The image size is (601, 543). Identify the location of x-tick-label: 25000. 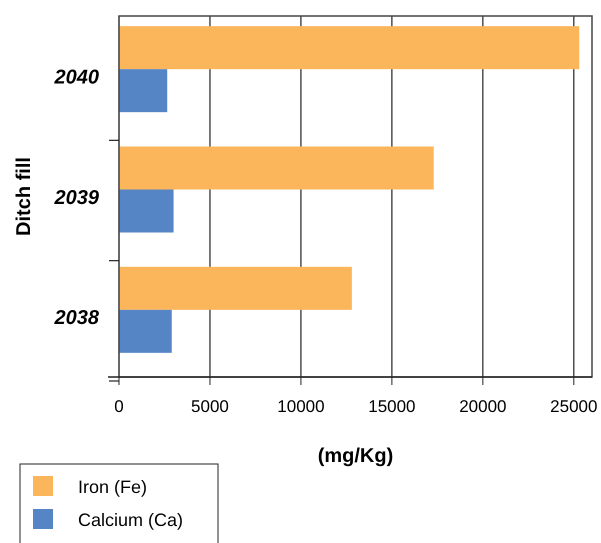
(574, 406).